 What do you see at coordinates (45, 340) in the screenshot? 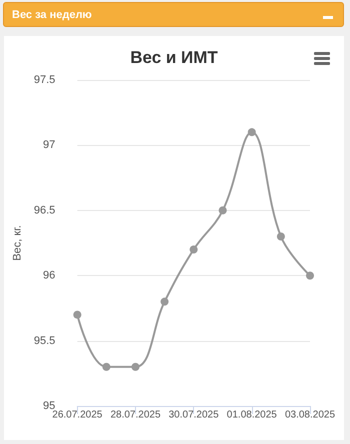
I see `y-tick-label: 95.5` at bounding box center [45, 340].